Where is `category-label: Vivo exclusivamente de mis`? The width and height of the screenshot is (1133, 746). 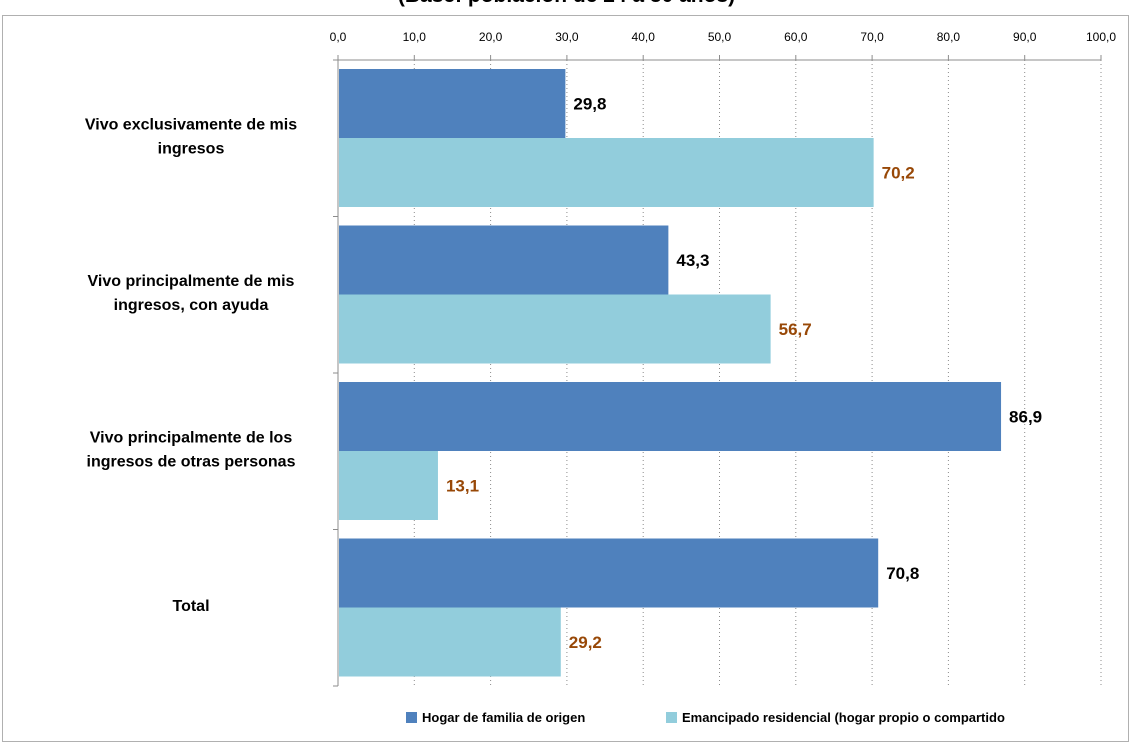 category-label: Vivo exclusivamente de mis is located at coordinates (191, 124).